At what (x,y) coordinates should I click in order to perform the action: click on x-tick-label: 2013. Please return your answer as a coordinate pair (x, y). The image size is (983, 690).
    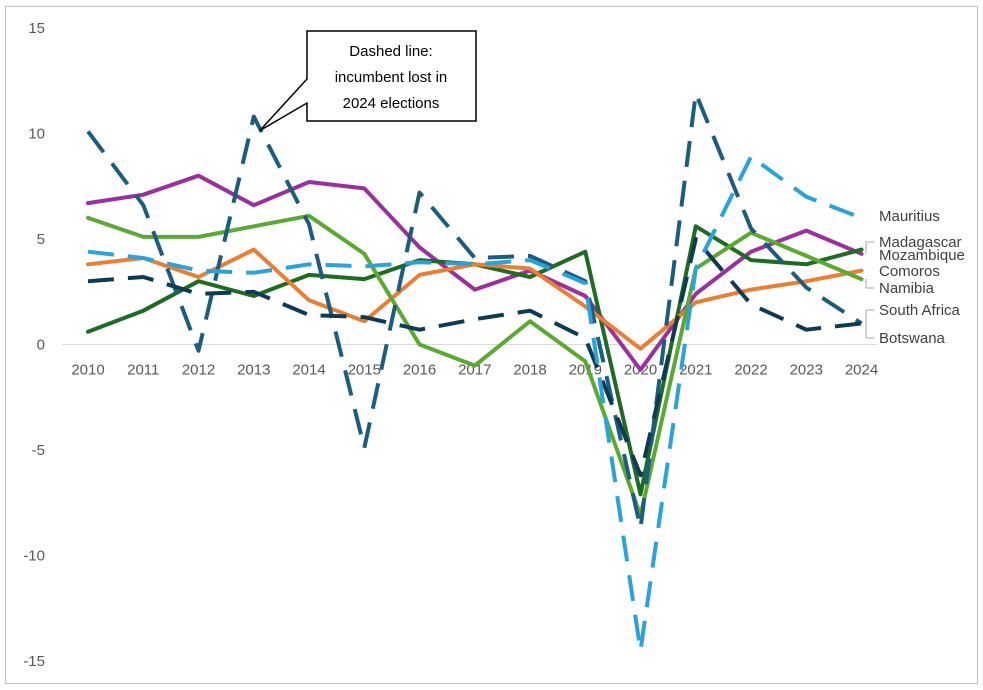
    Looking at the image, I should click on (253, 370).